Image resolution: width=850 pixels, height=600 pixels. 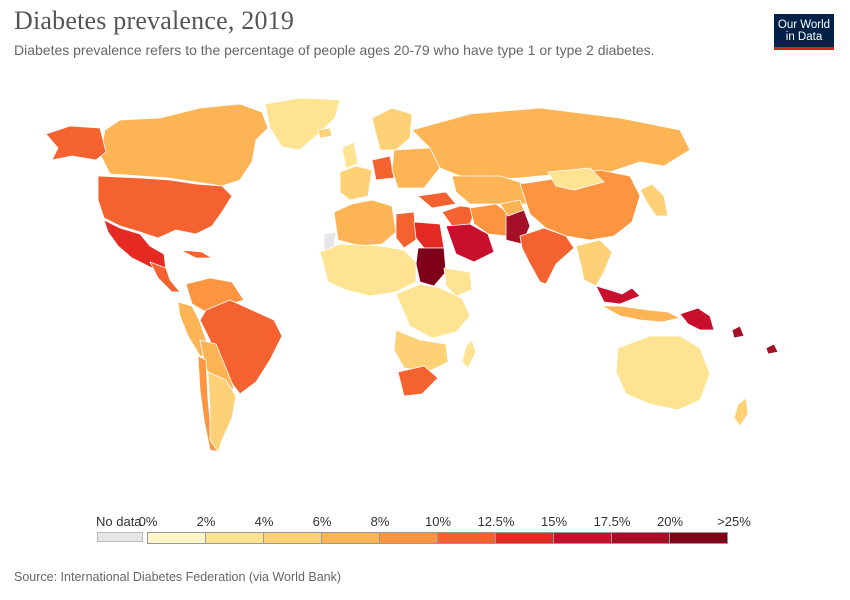 What do you see at coordinates (325, 133) in the screenshot?
I see `country-iceland: Iceland` at bounding box center [325, 133].